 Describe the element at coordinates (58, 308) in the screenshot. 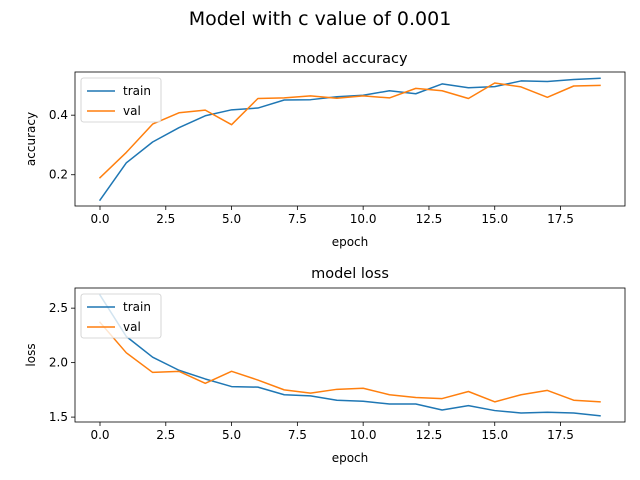

I see `loss-y-tick-label: 2.5` at that location.